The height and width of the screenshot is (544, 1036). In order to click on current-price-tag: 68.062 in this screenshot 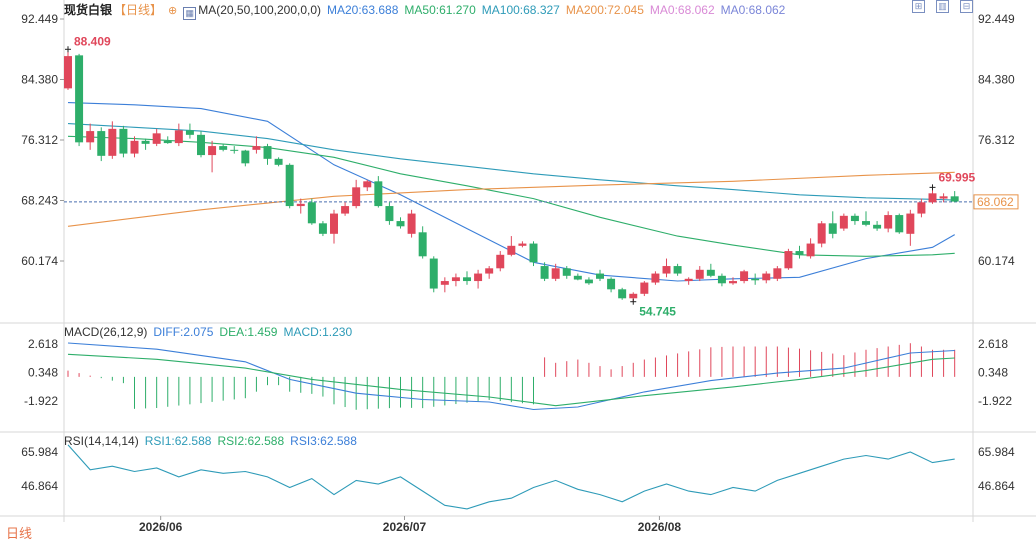, I will do `click(995, 202)`.